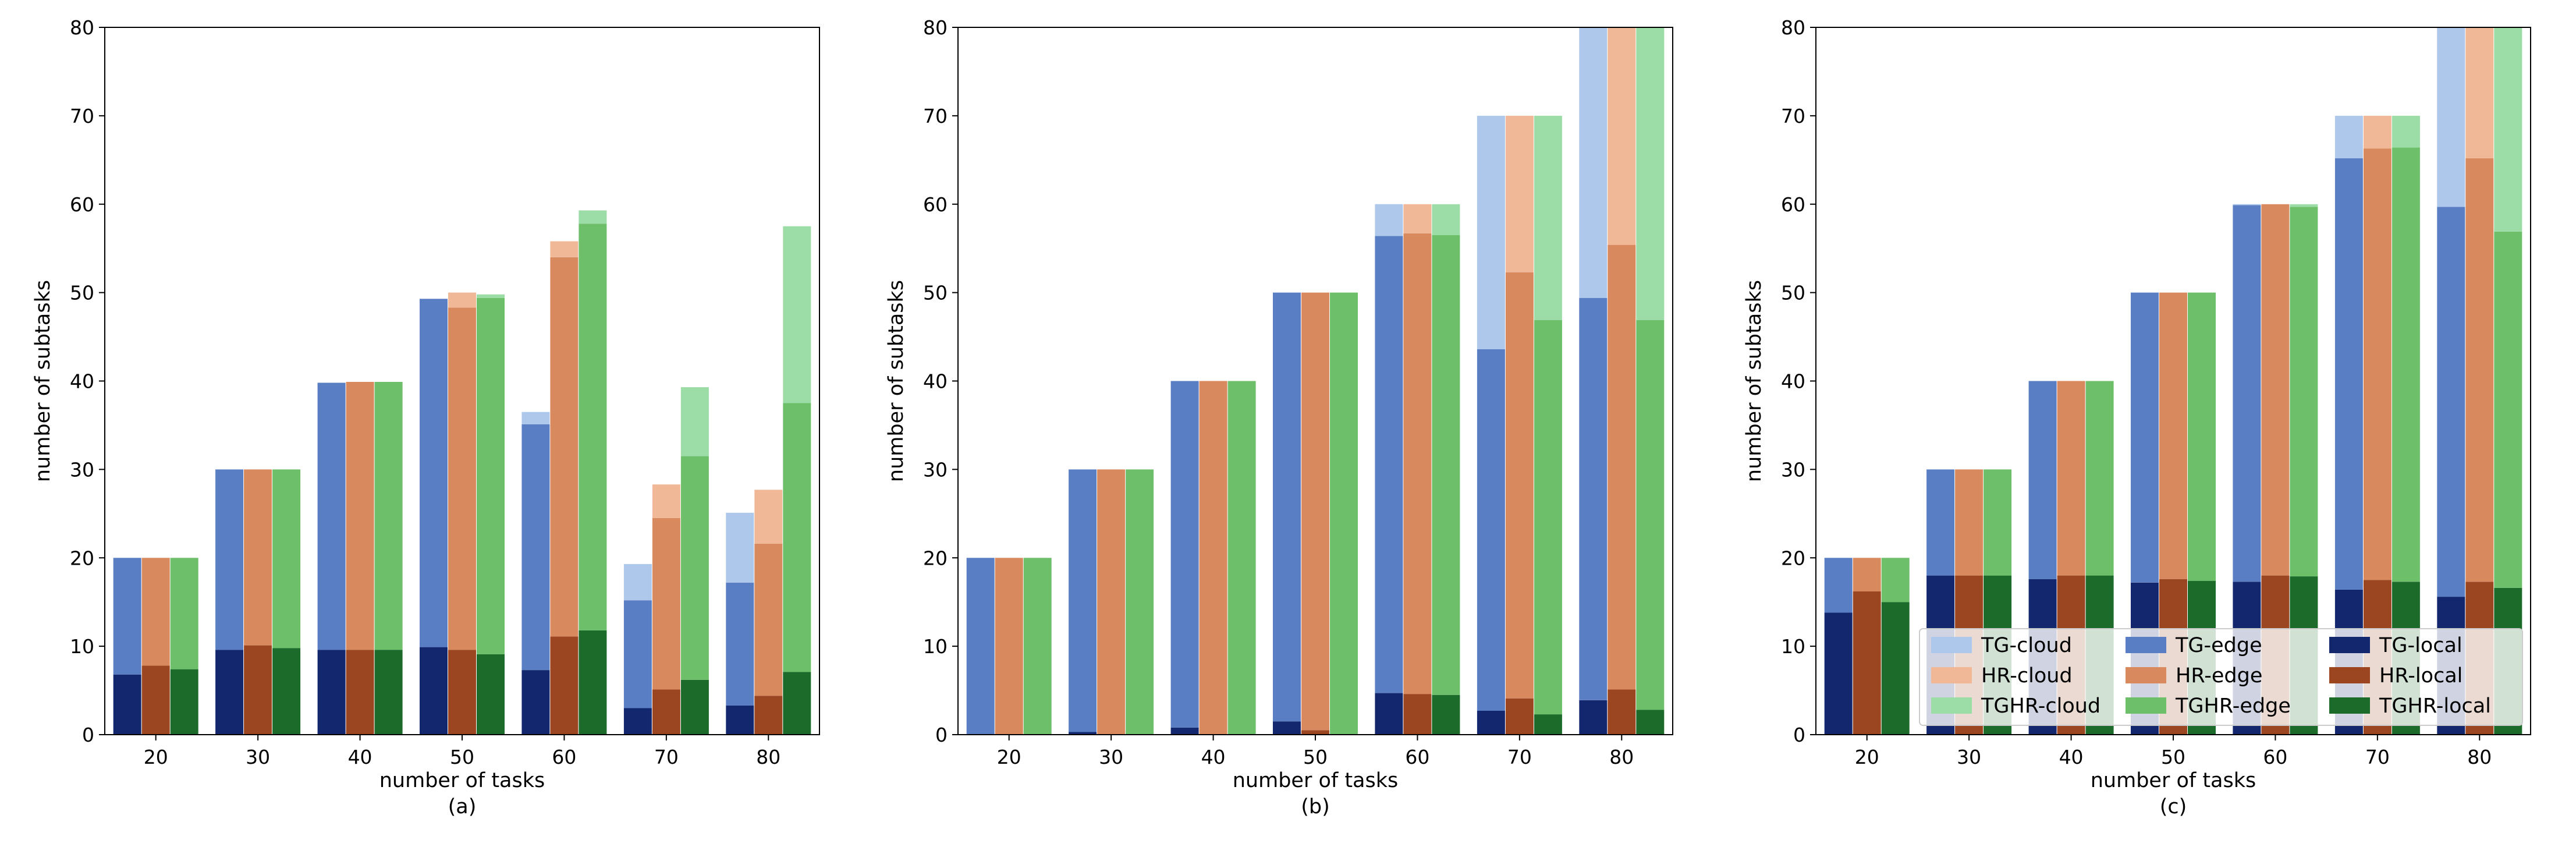 This screenshot has width=2576, height=847. Describe the element at coordinates (2027, 645) in the screenshot. I see `legend-label-tg-cloud: TG-cloud` at that location.